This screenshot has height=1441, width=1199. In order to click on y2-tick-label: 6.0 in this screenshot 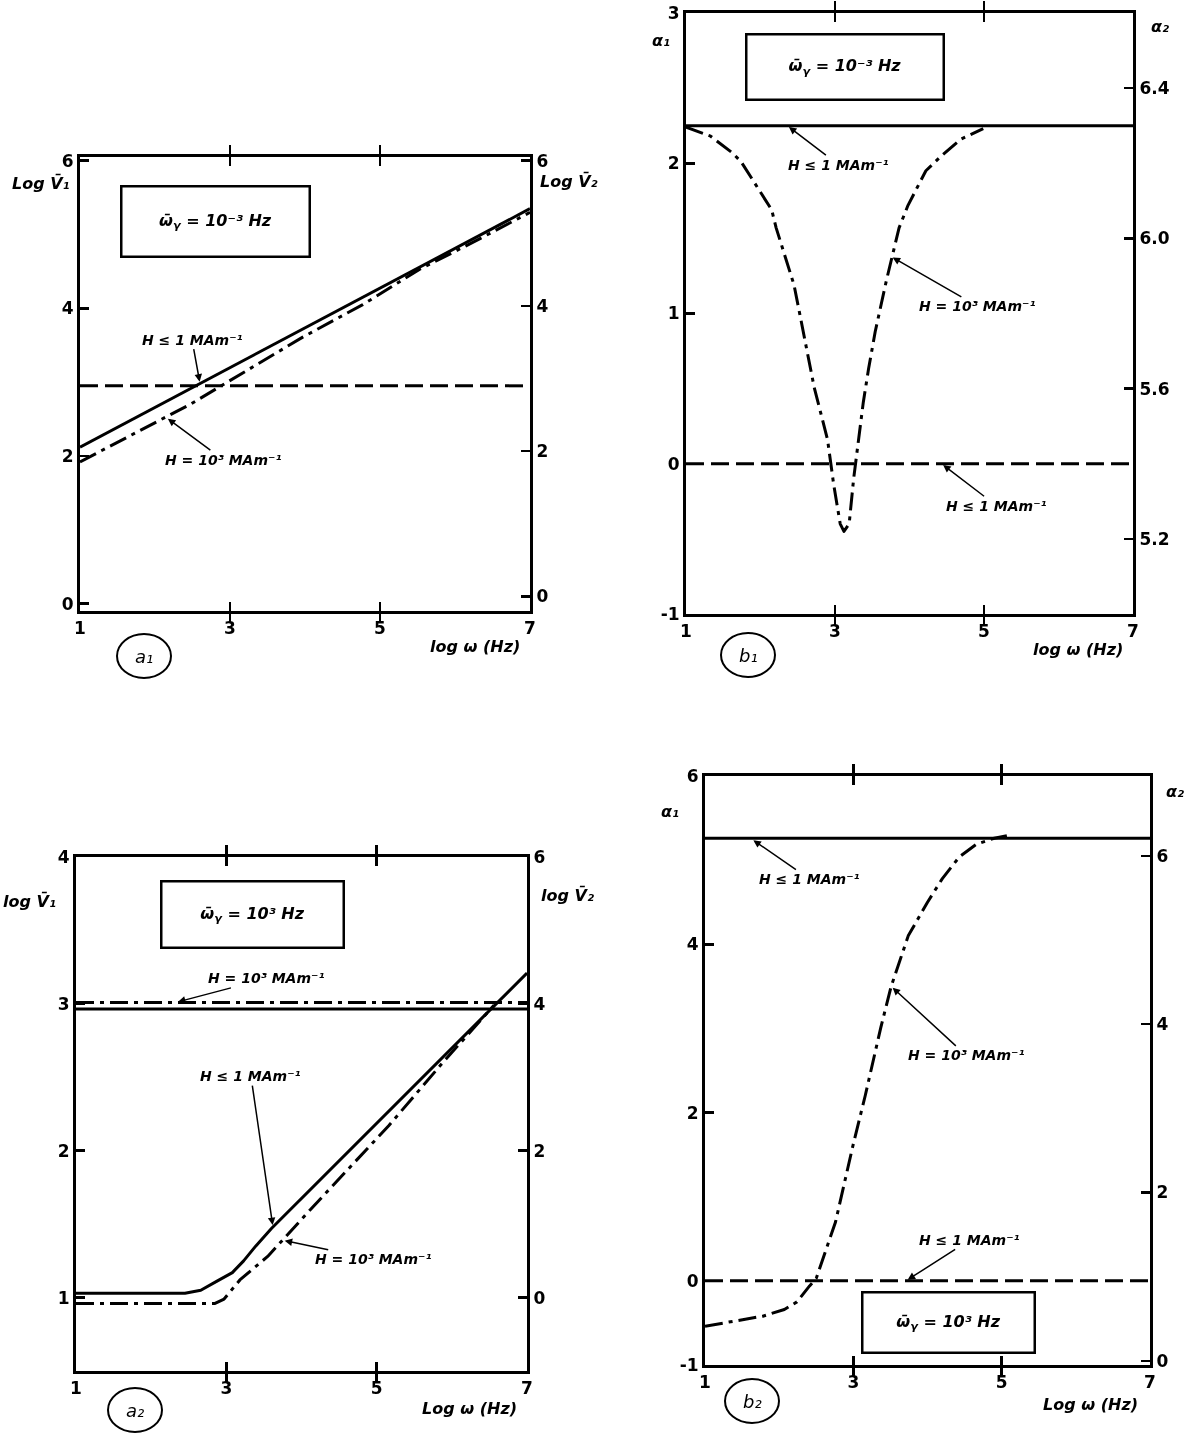, I will do `click(1154, 238)`.